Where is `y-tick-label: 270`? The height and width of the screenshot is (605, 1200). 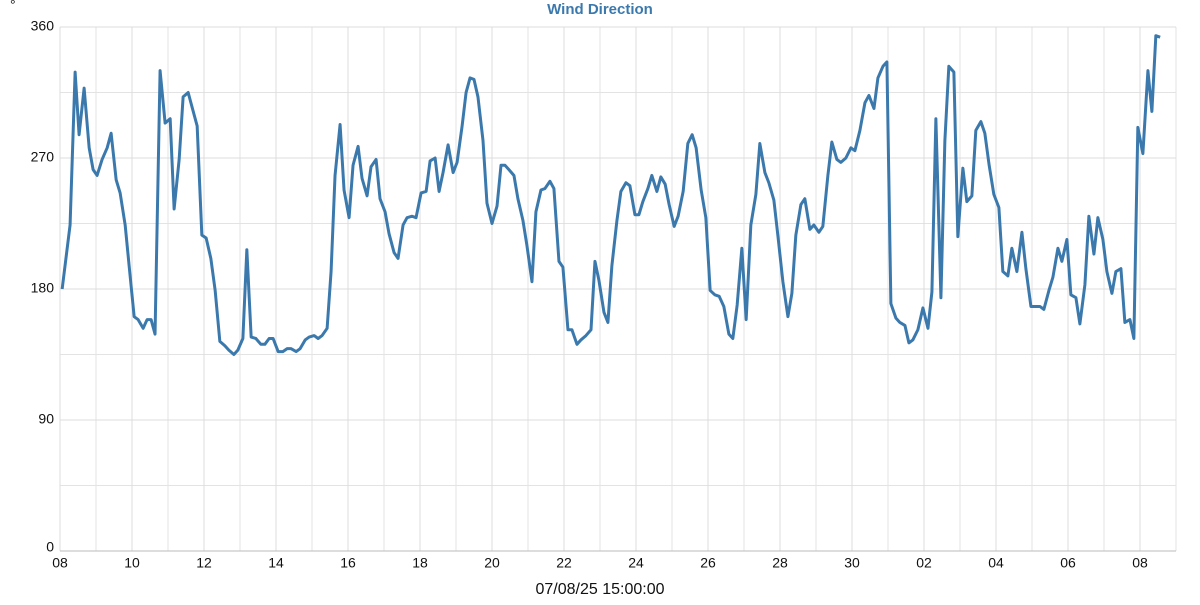
y-tick-label: 270 is located at coordinates (43, 157).